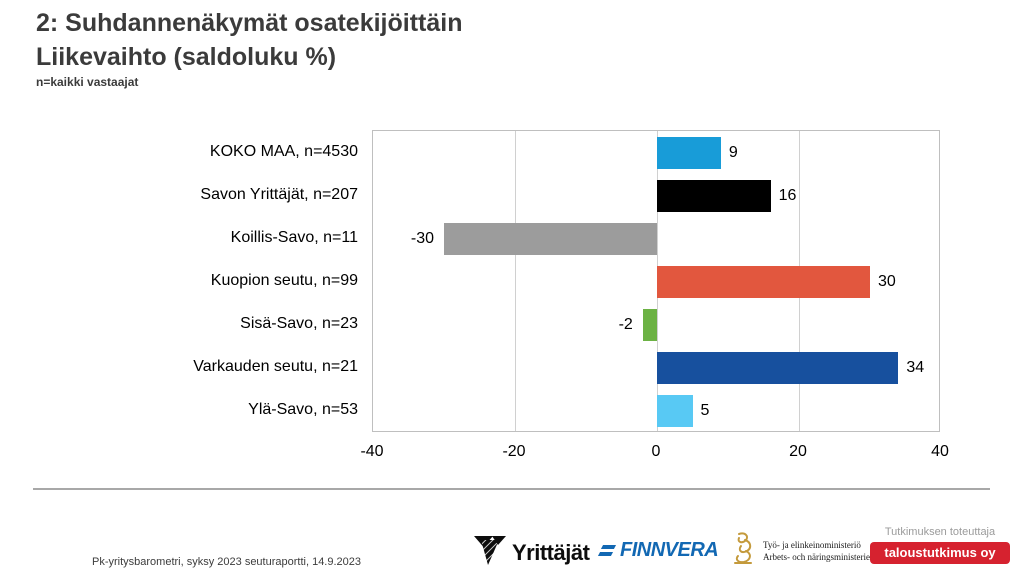  I want to click on x-tick-label: 0, so click(656, 451).